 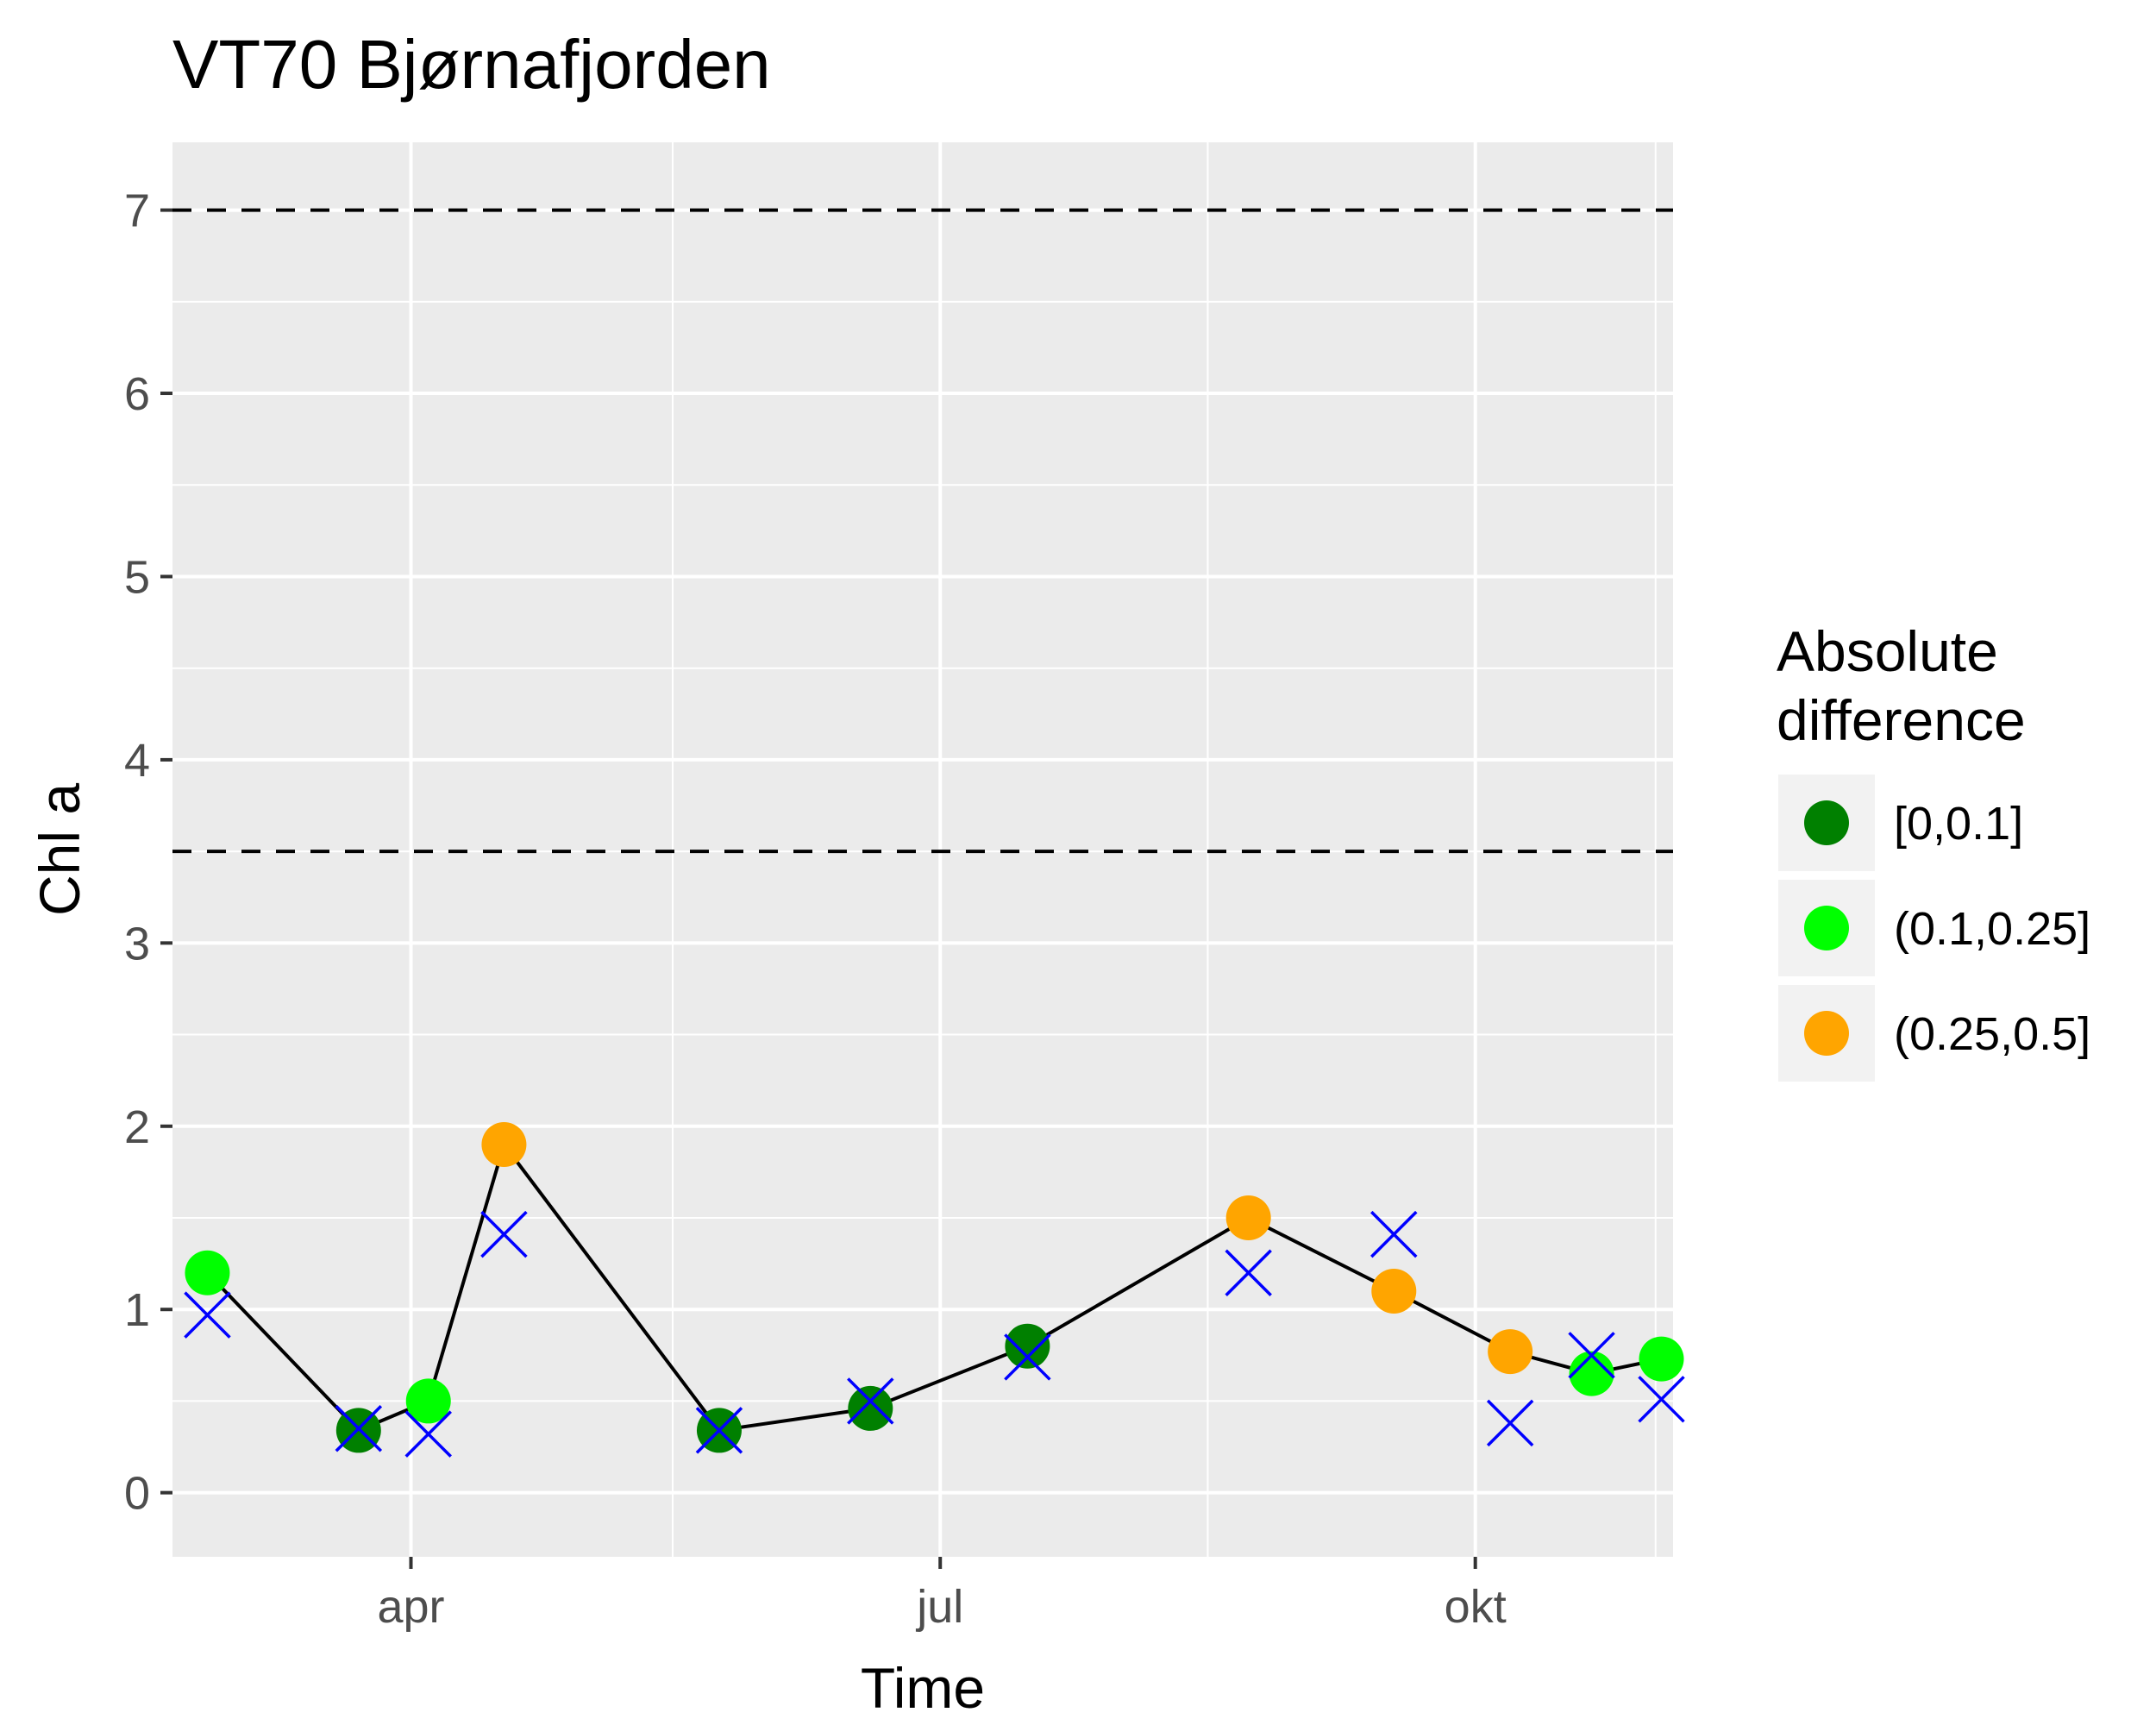 I want to click on y-axis: 0 1 2 3 4 5 6 7, so click(x=148, y=853).